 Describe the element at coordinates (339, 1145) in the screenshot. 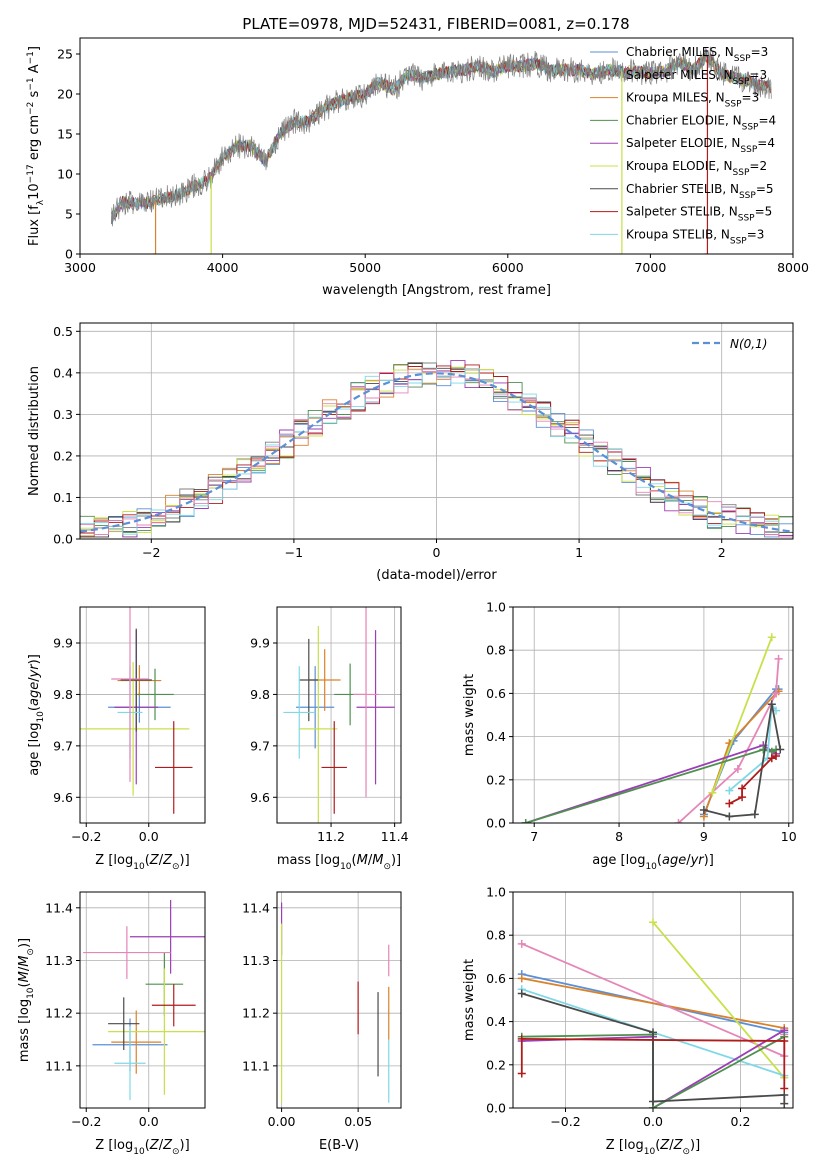

I see `x-axis-label: E(B-V)` at that location.